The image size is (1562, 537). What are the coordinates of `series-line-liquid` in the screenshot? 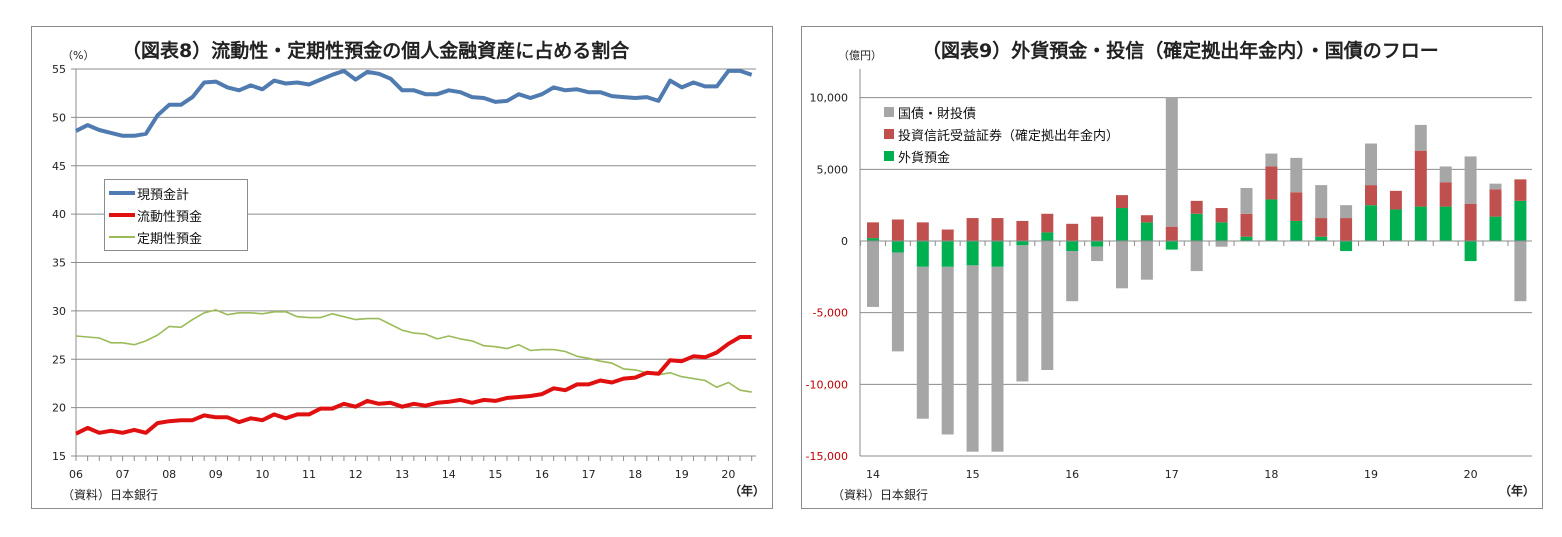 It's located at (413, 385).